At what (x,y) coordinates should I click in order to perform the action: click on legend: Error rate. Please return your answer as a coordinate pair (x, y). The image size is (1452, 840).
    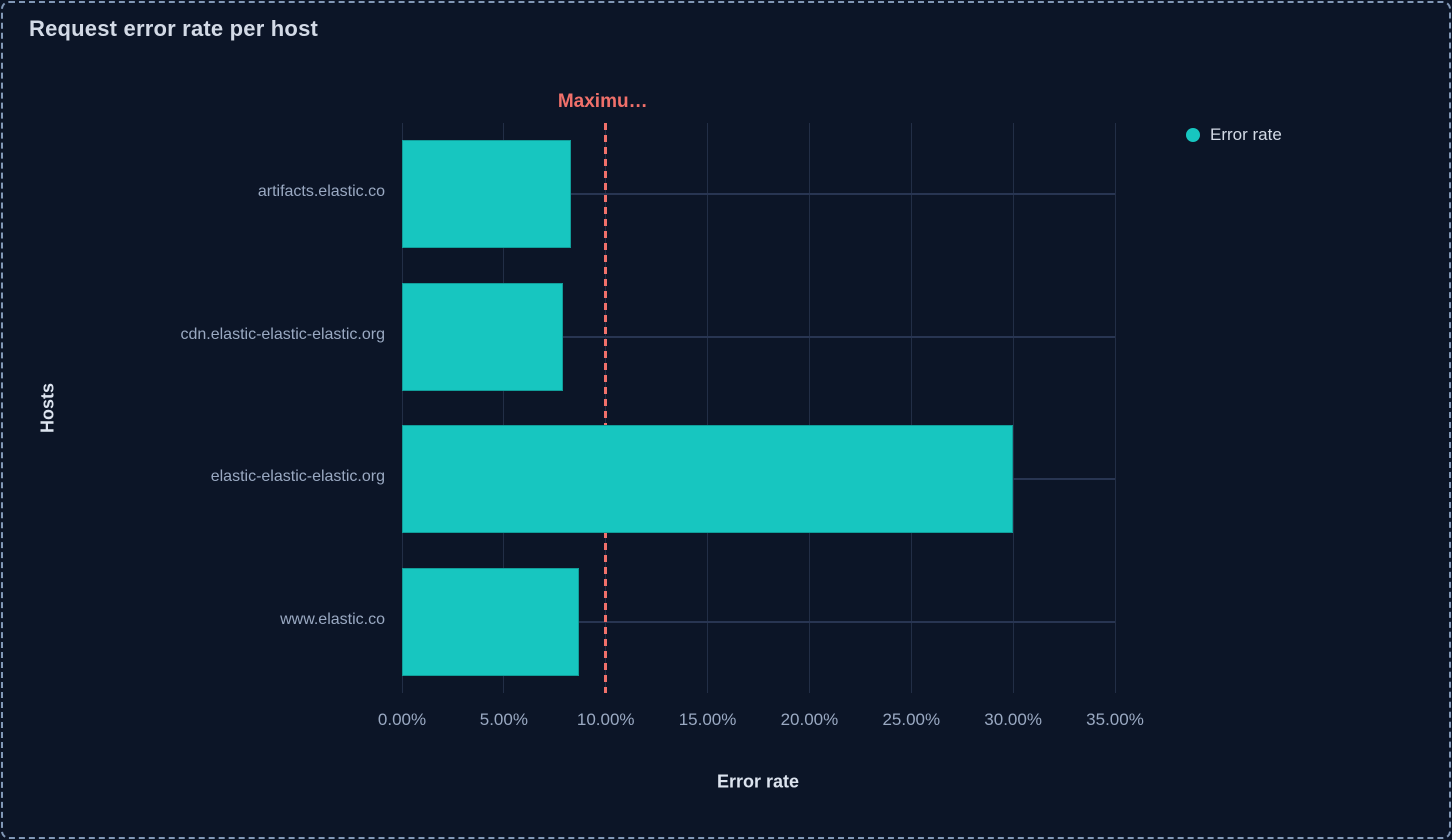
    Looking at the image, I should click on (1234, 135).